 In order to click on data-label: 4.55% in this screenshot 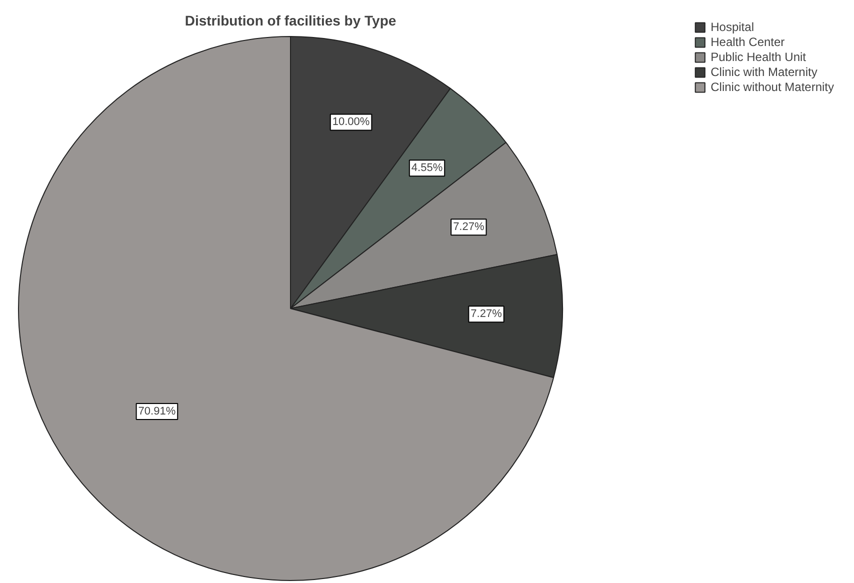, I will do `click(427, 168)`.